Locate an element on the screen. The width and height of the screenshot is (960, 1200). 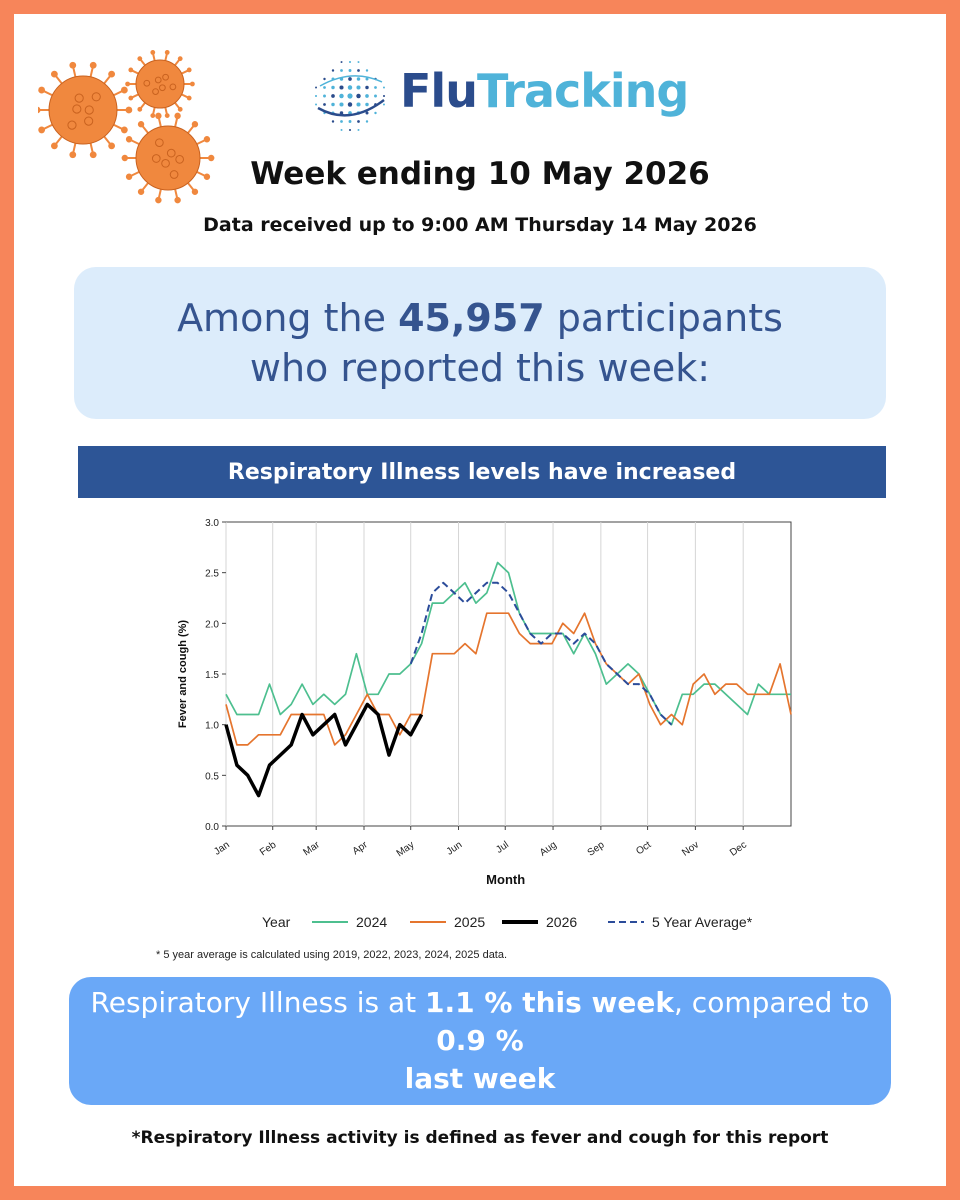
x-tick-label: Aug is located at coordinates (548, 848).